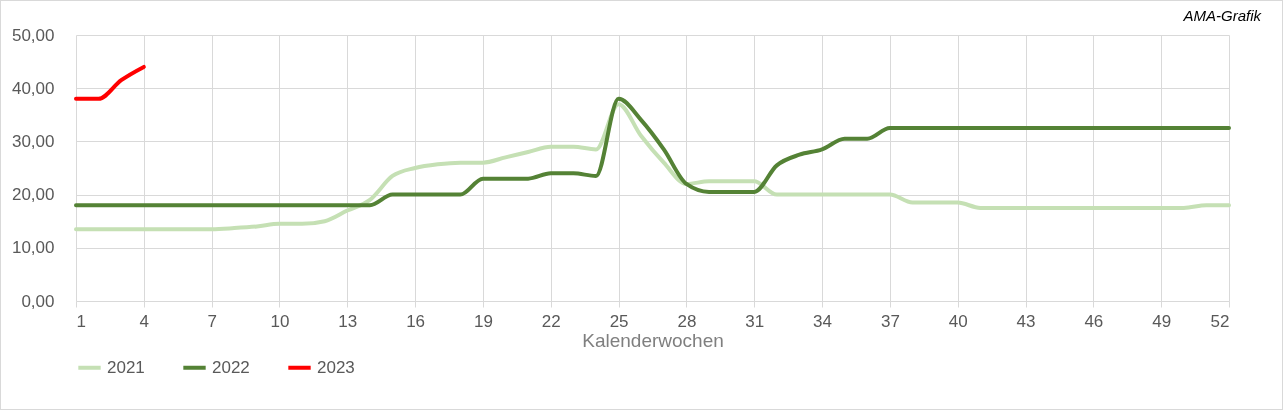  Describe the element at coordinates (33, 35) in the screenshot. I see `y-tick-label: 50,00` at that location.